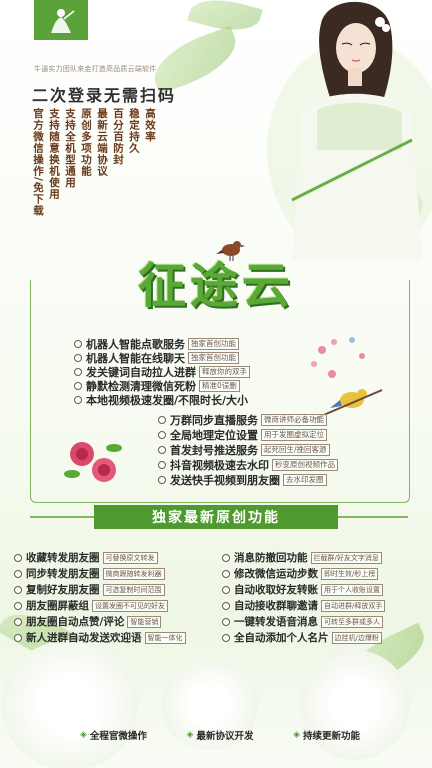 Image resolution: width=432 pixels, height=768 pixels. Describe the element at coordinates (102, 142) in the screenshot. I see `vertical-text-column: 最新云端协议` at that location.